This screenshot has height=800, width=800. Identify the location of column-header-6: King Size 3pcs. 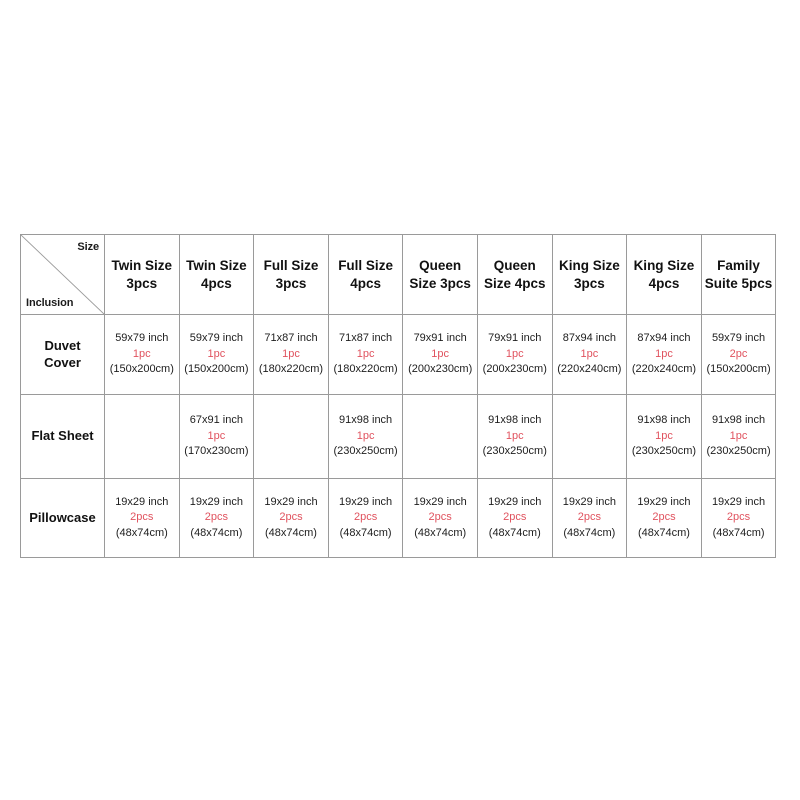
(589, 274).